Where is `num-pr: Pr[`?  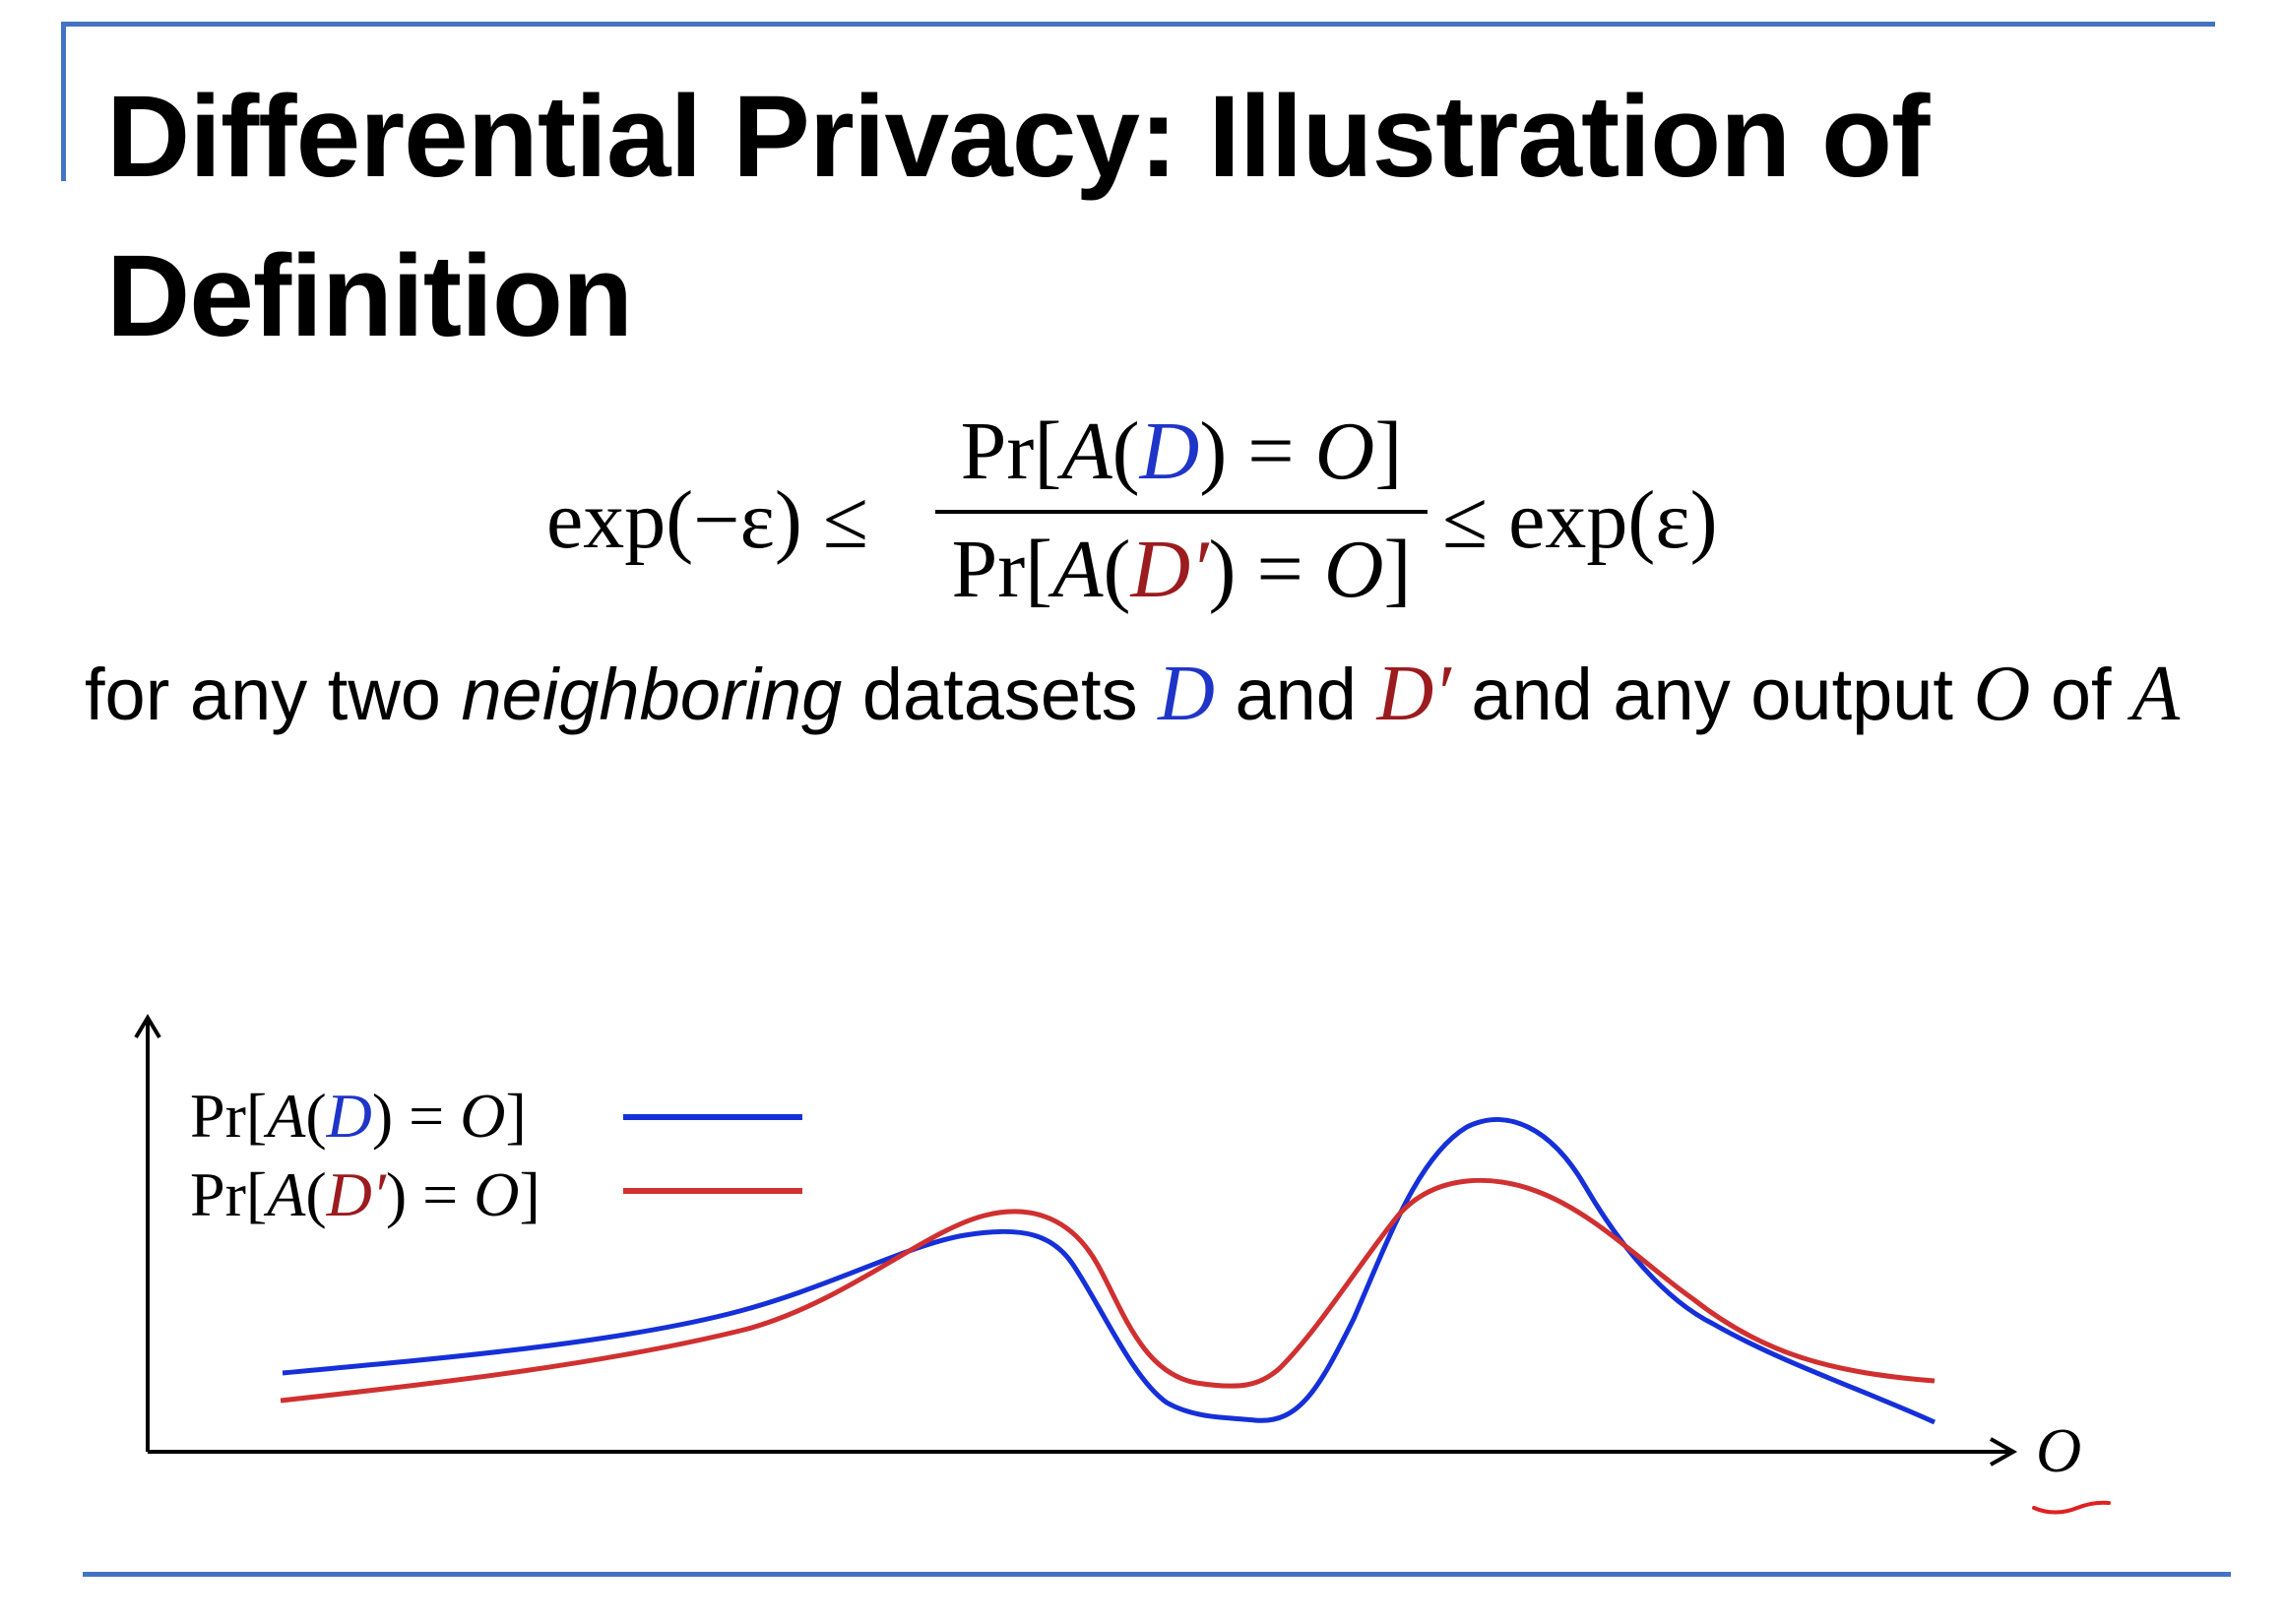 num-pr: Pr[ is located at coordinates (1011, 451).